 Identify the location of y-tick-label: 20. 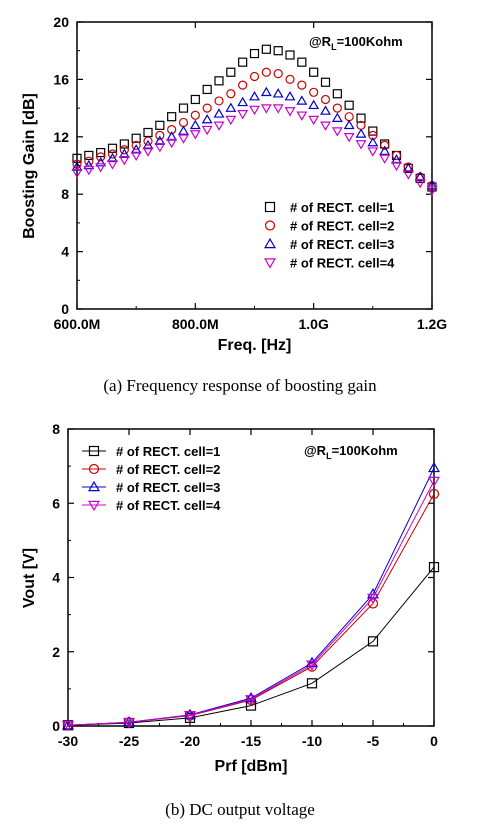
(61, 22).